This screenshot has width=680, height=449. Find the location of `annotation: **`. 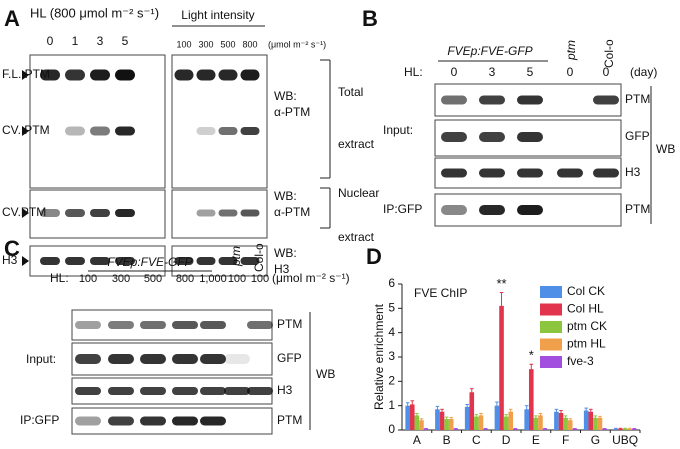

annotation: ** is located at coordinates (501, 283).